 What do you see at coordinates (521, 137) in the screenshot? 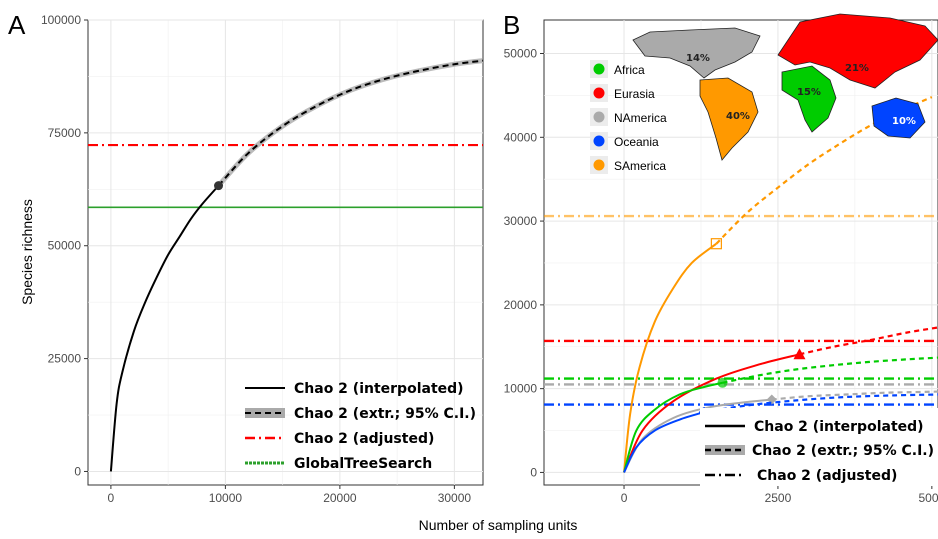
I see `y-tick-label: 40000` at bounding box center [521, 137].